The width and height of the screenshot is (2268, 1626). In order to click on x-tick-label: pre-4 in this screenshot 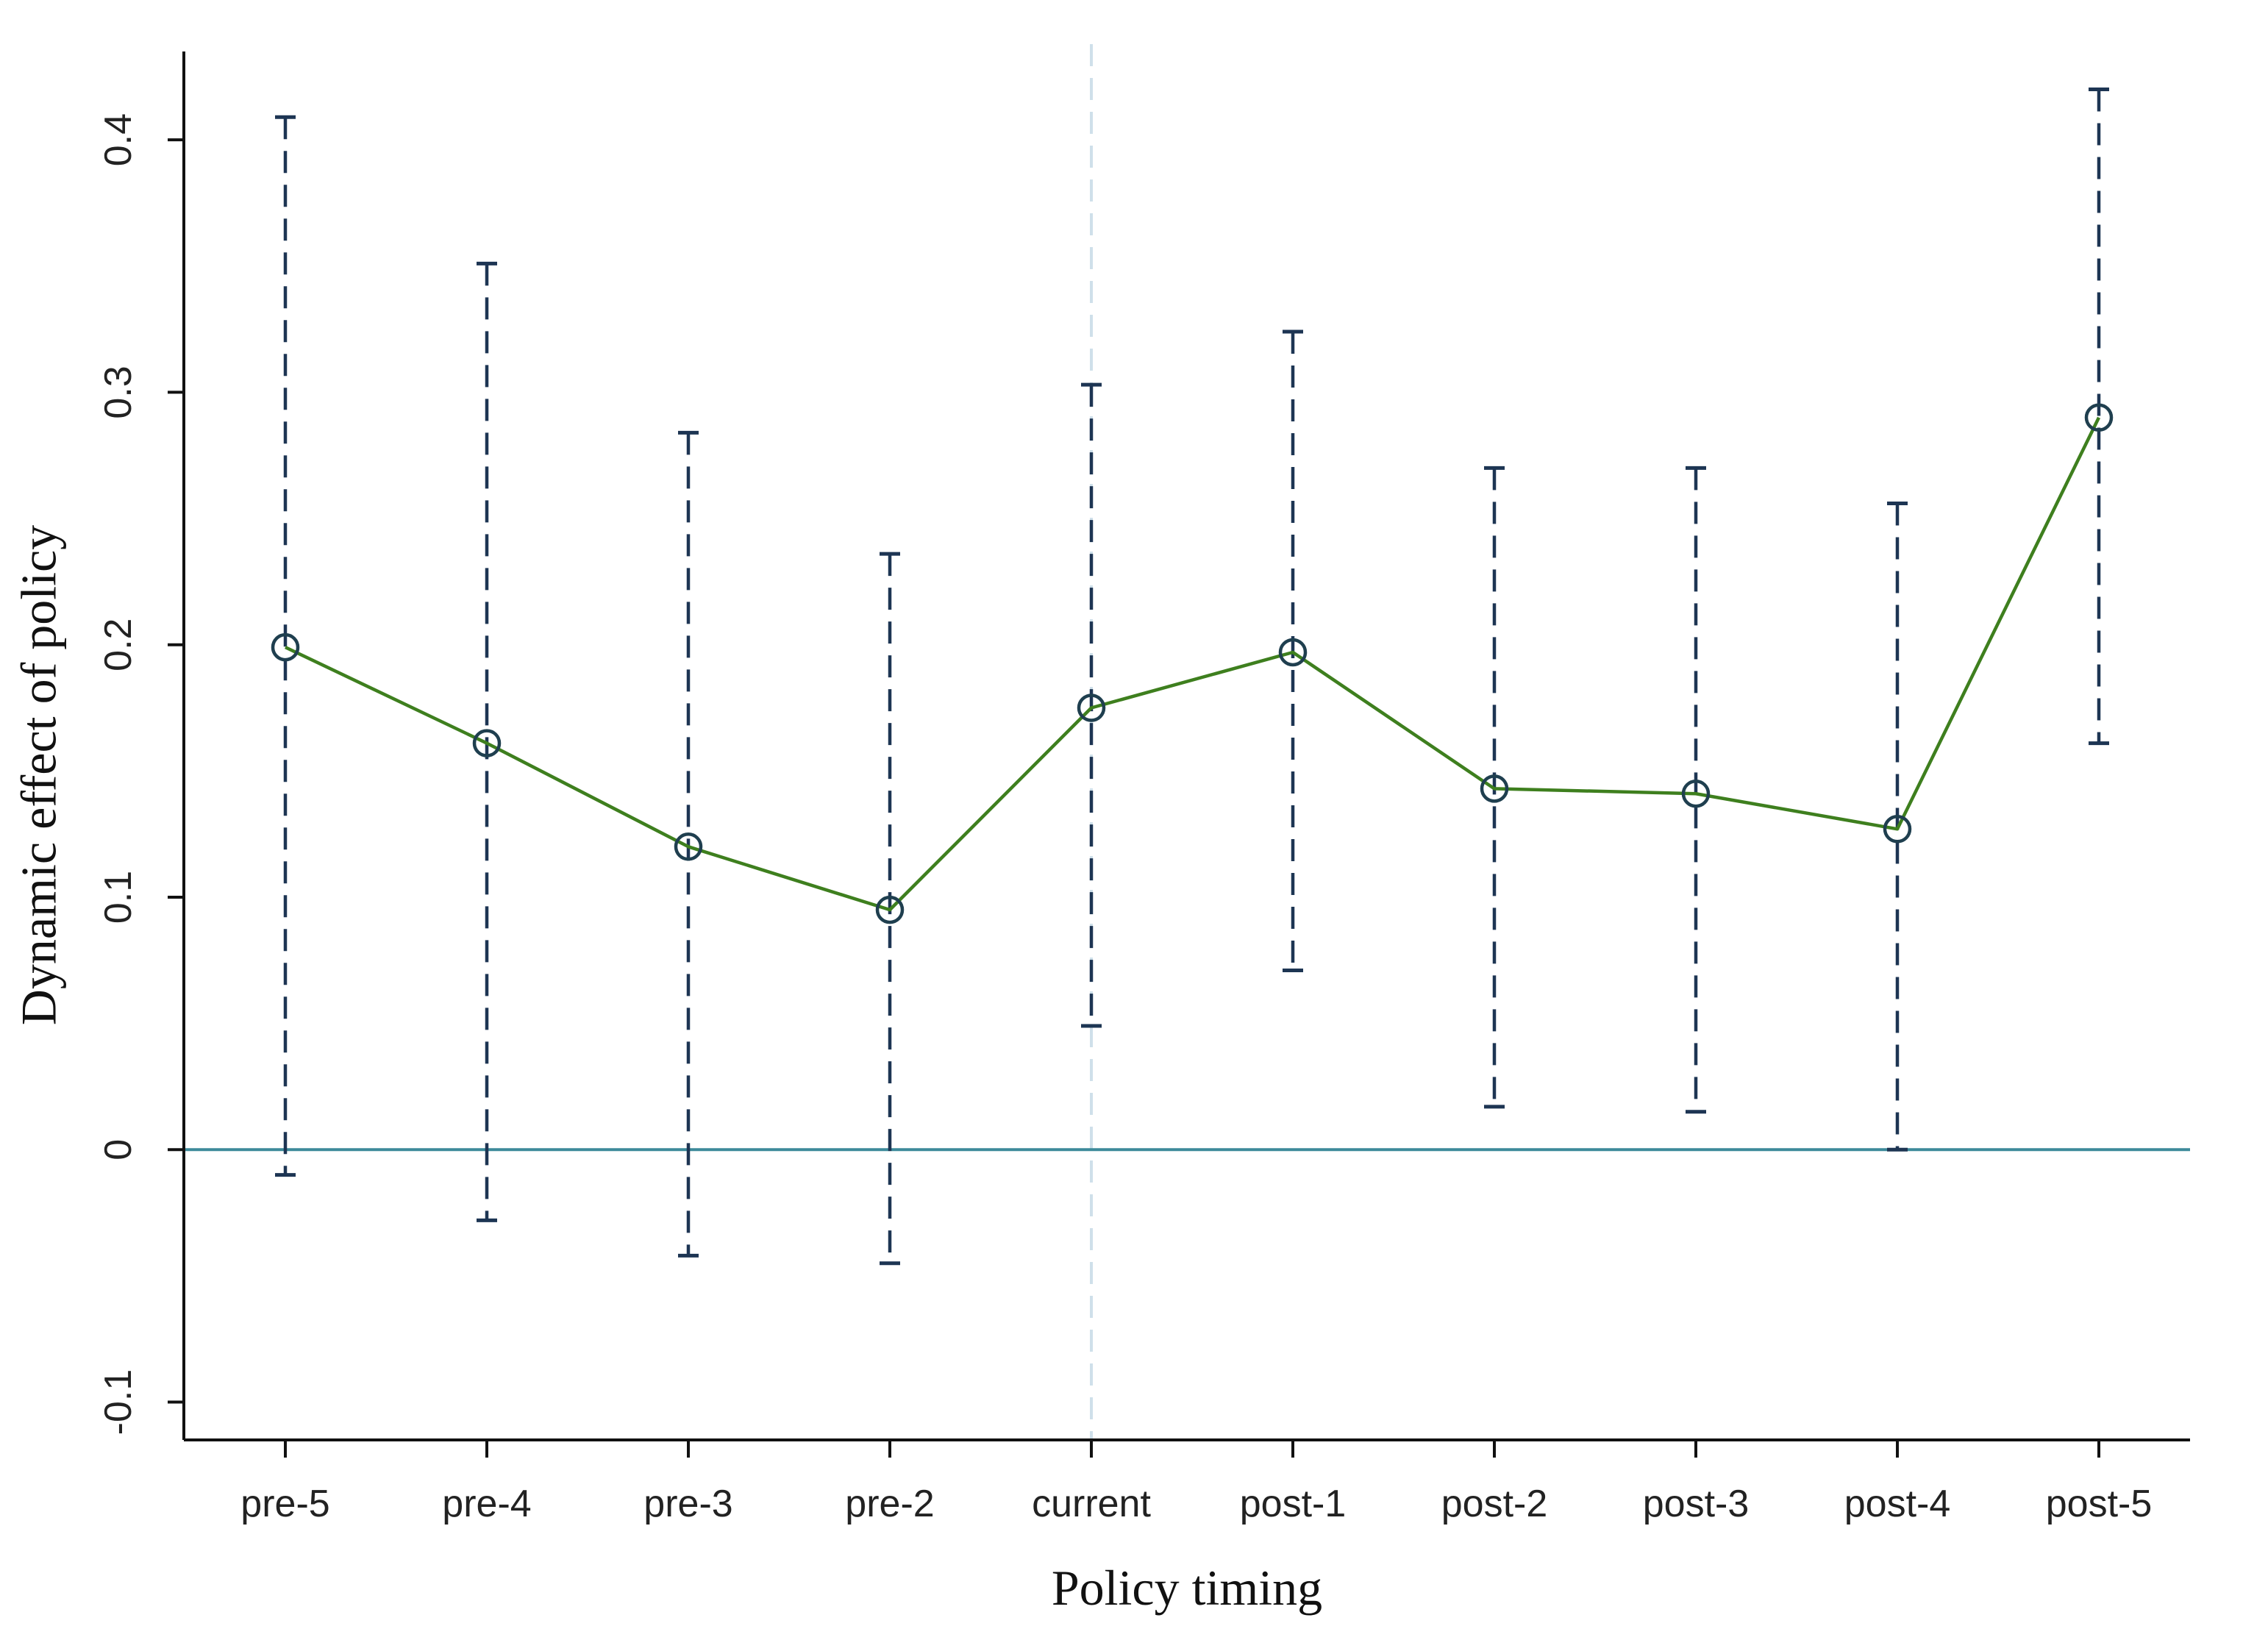, I will do `click(487, 1504)`.